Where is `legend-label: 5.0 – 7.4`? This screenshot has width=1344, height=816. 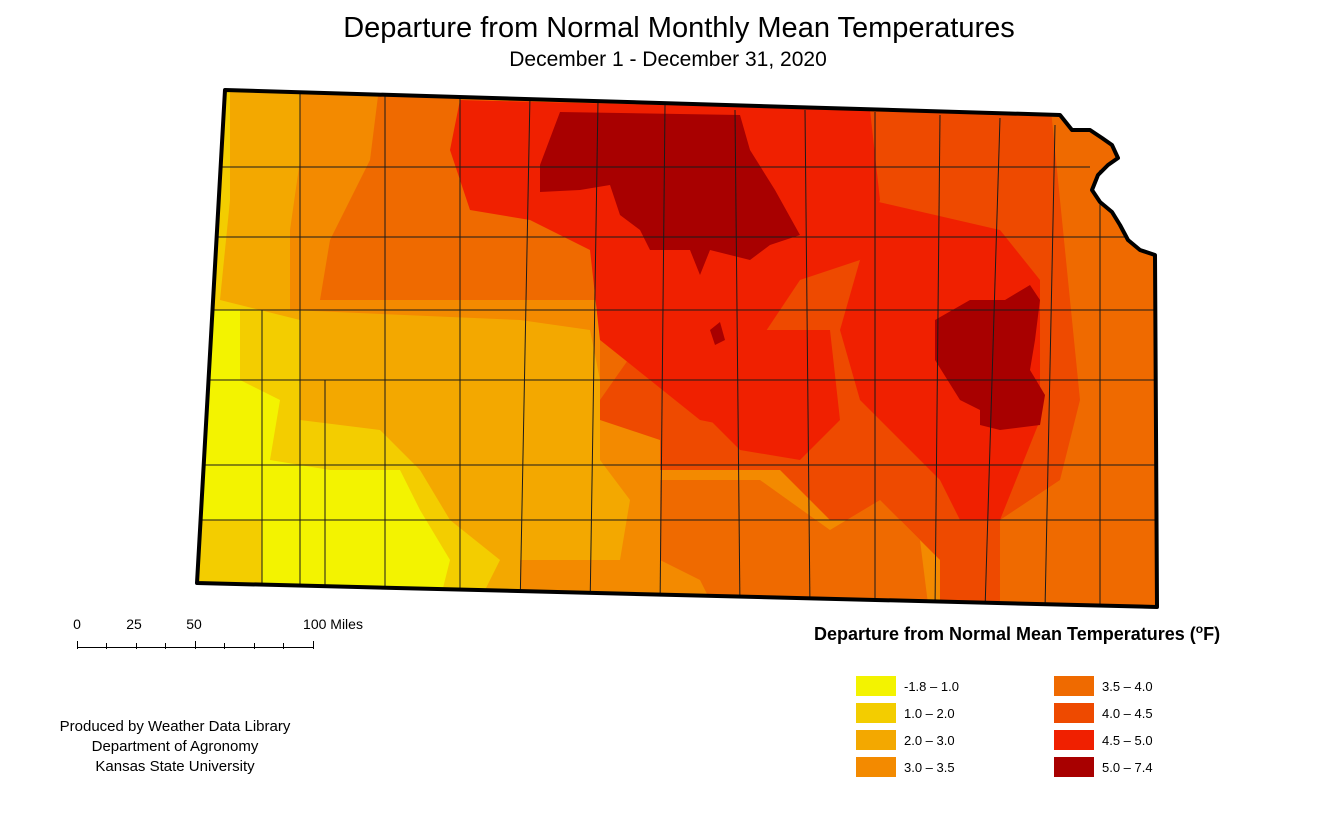 legend-label: 5.0 – 7.4 is located at coordinates (1127, 767).